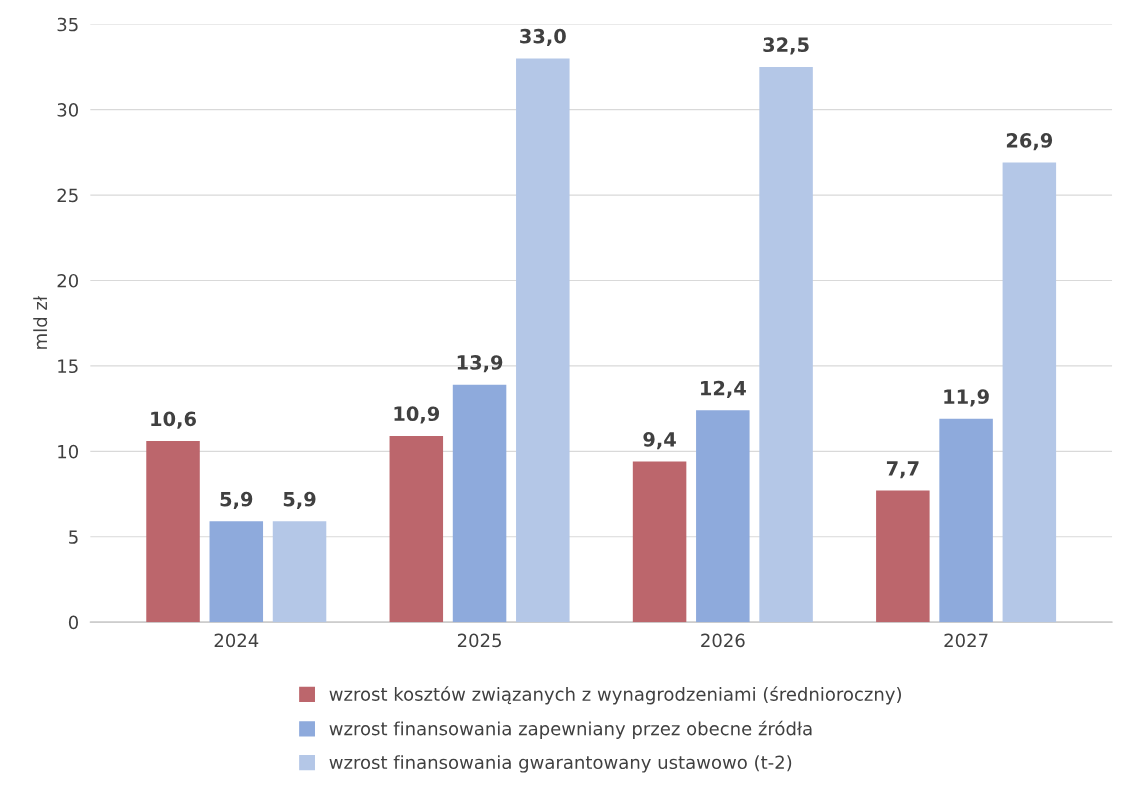  Describe the element at coordinates (68, 451) in the screenshot. I see `y-tick-label: 10` at that location.